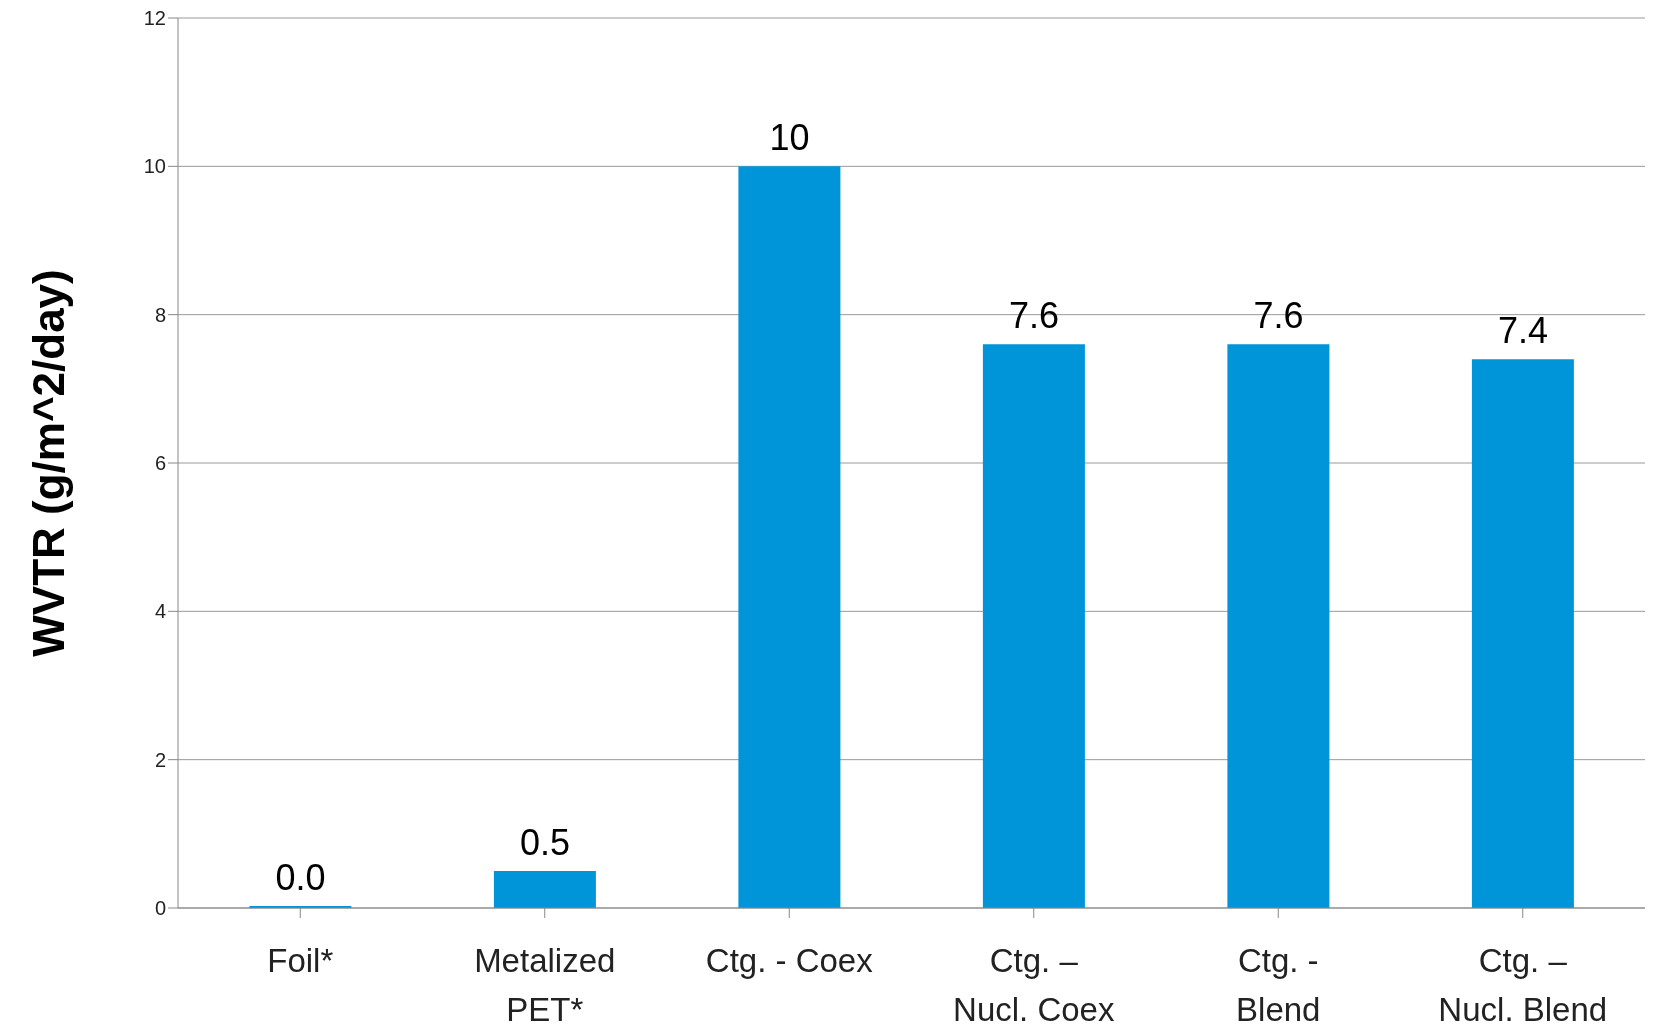 The image size is (1655, 1036). What do you see at coordinates (160, 908) in the screenshot?
I see `y-tick-label: 0` at bounding box center [160, 908].